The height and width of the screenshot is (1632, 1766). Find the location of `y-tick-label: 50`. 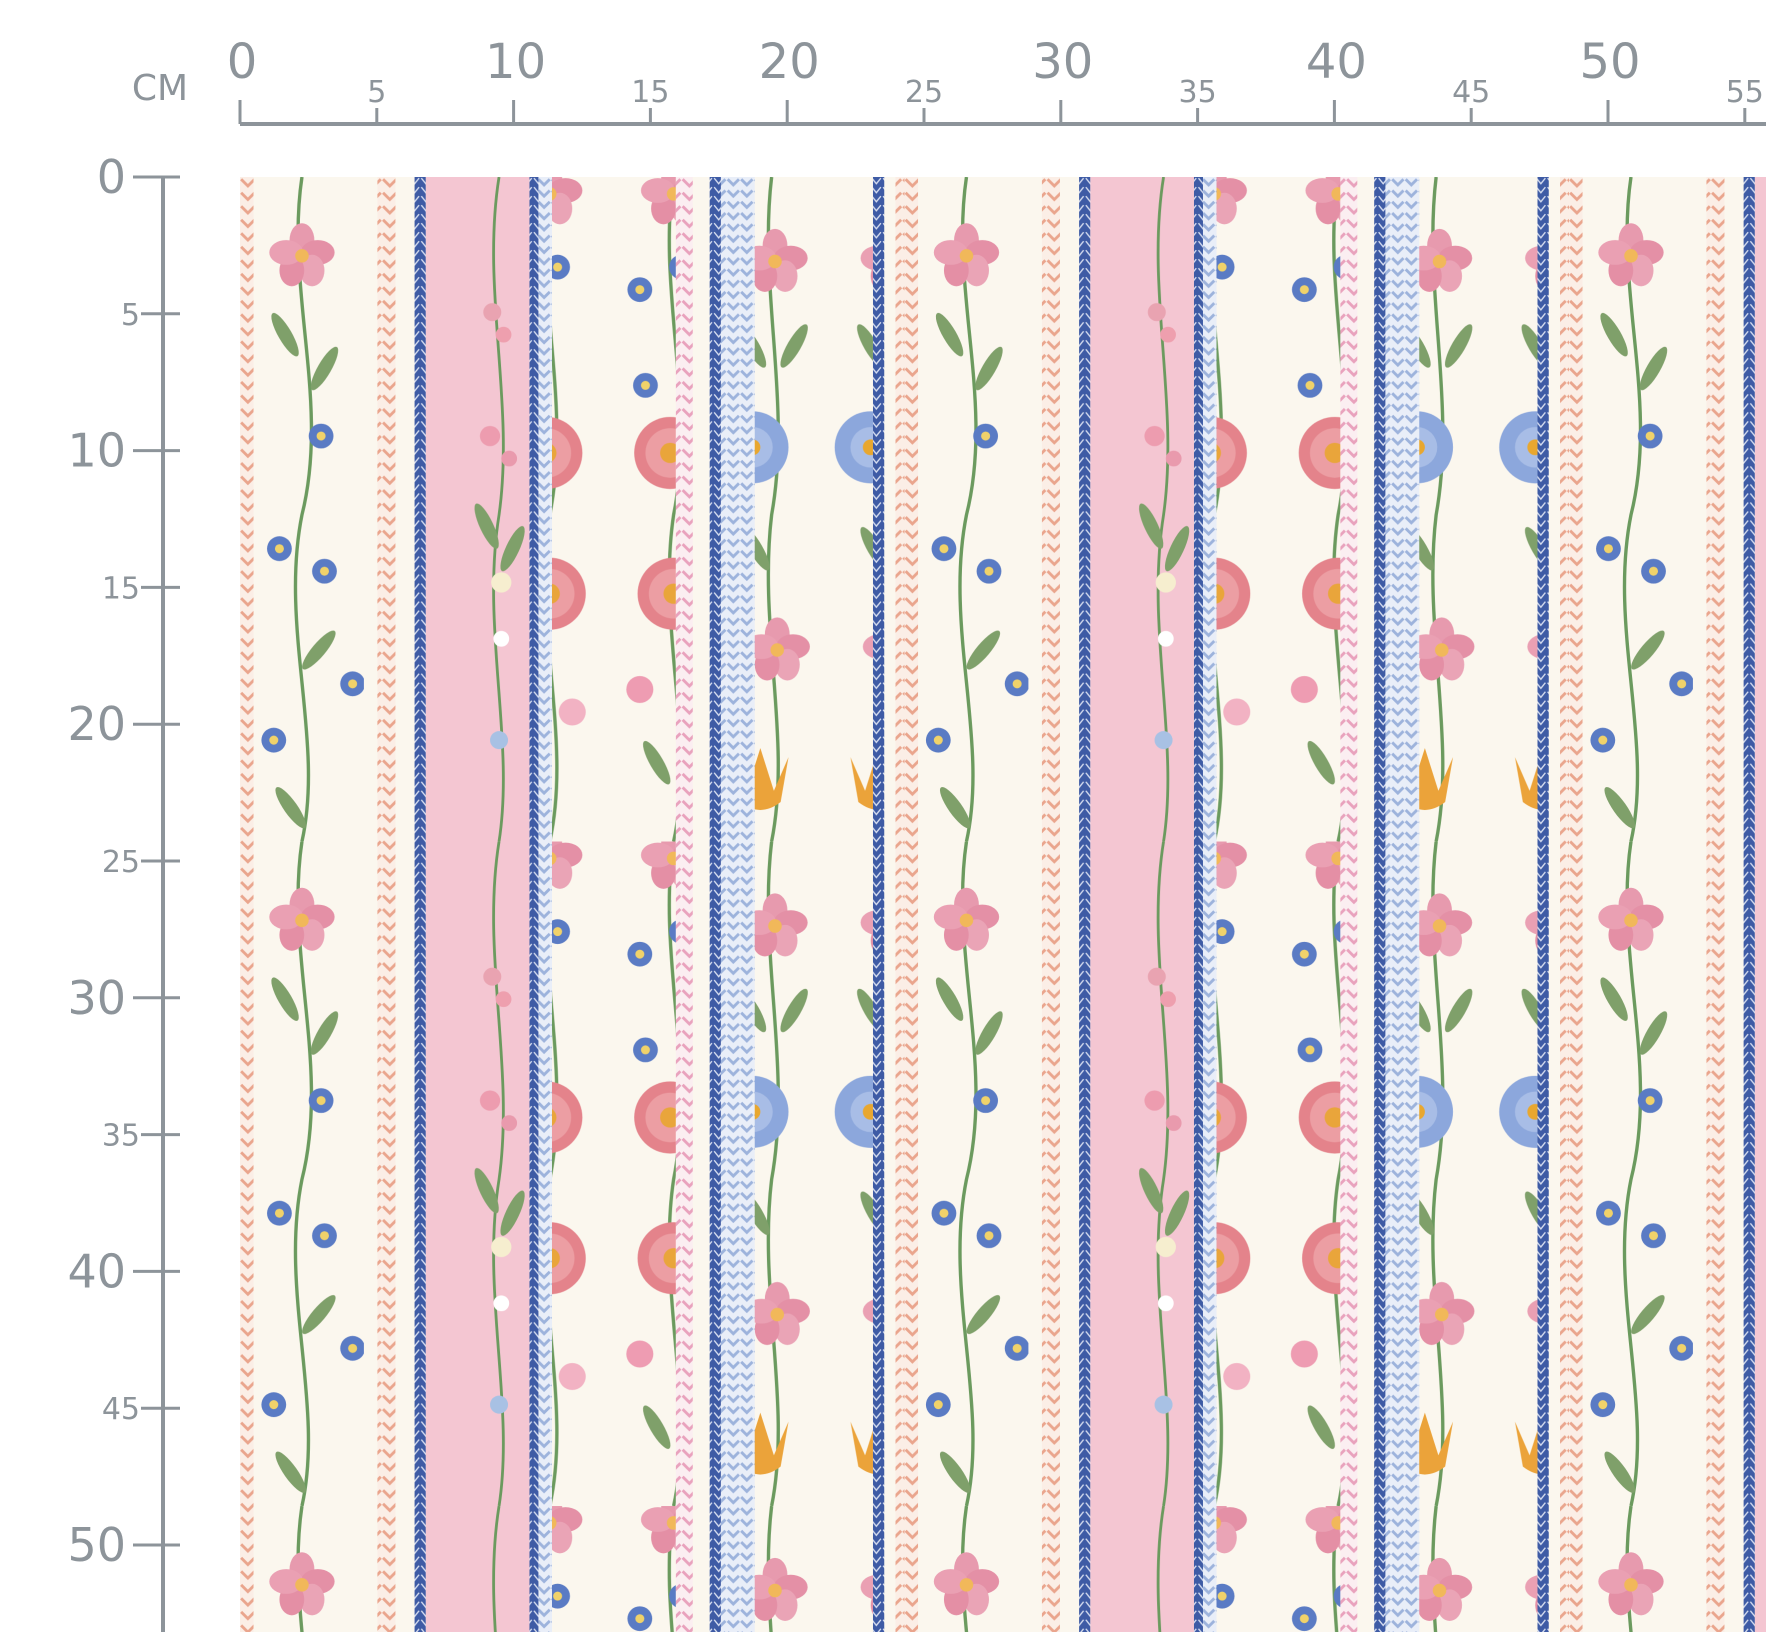

y-tick-label: 50 is located at coordinates (96, 1545).